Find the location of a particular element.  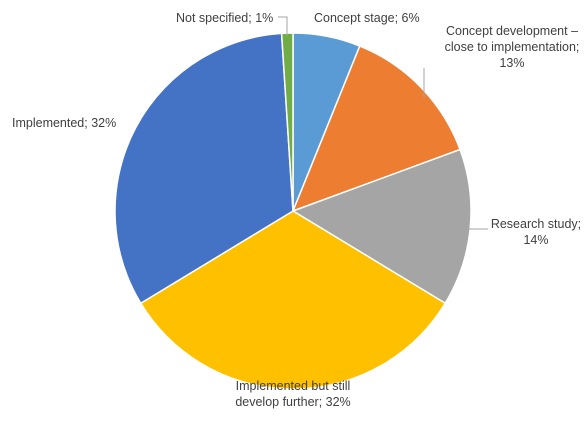

data-label: Research study; 14% is located at coordinates (536, 232).